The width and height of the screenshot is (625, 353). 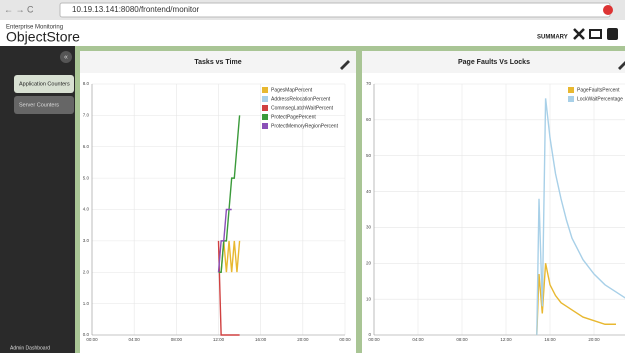 I want to click on app-header, so click(x=312, y=33).